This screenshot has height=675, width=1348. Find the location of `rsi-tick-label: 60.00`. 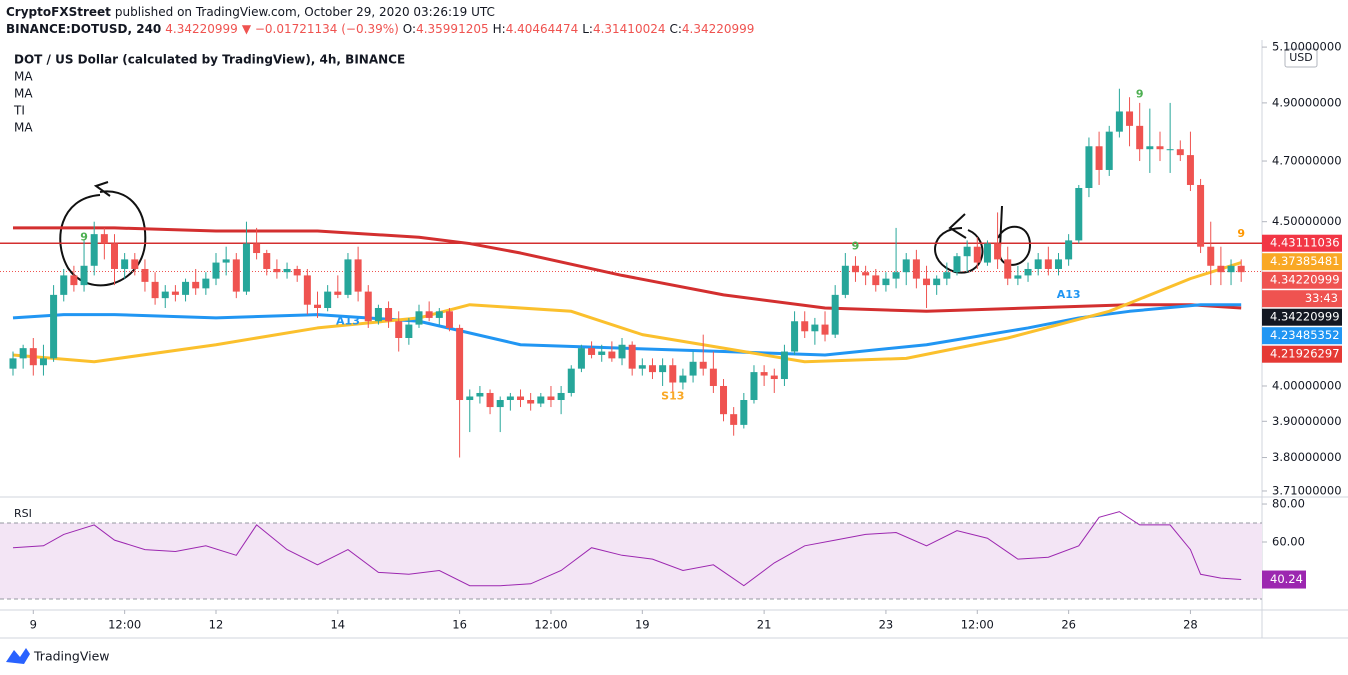

rsi-tick-label: 60.00 is located at coordinates (1288, 542).